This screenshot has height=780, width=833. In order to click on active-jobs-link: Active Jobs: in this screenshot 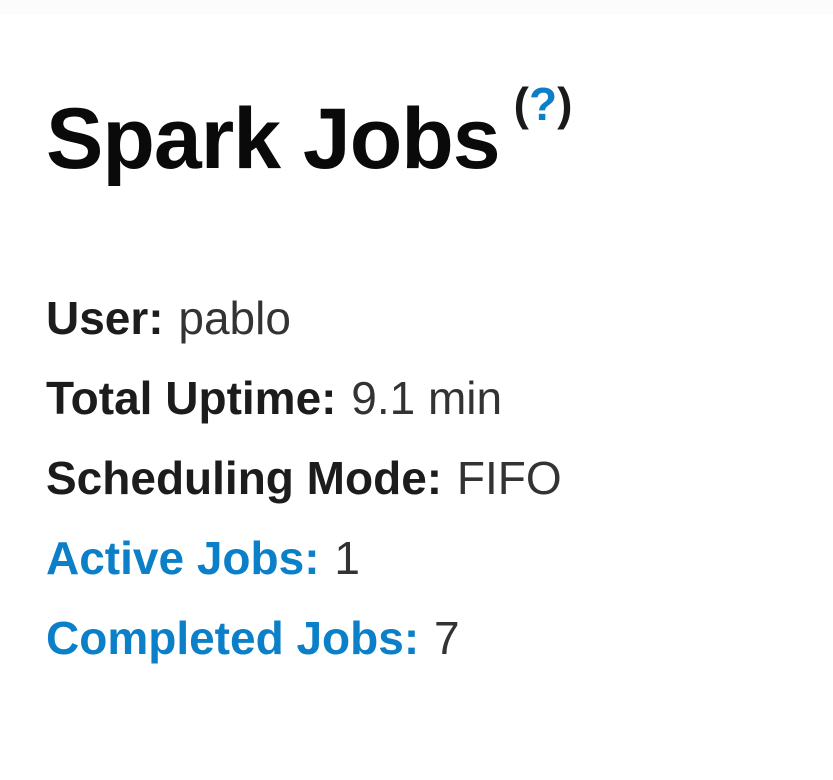, I will do `click(183, 558)`.